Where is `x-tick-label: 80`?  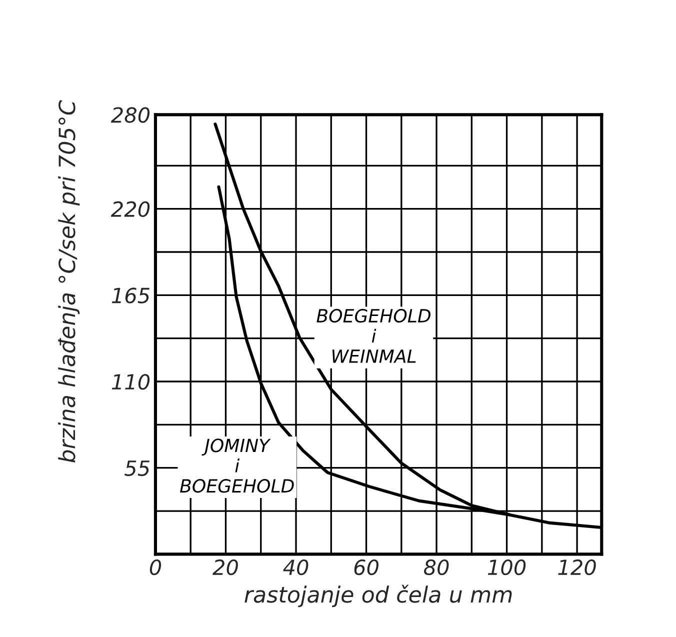 x-tick-label: 80 is located at coordinates (436, 567).